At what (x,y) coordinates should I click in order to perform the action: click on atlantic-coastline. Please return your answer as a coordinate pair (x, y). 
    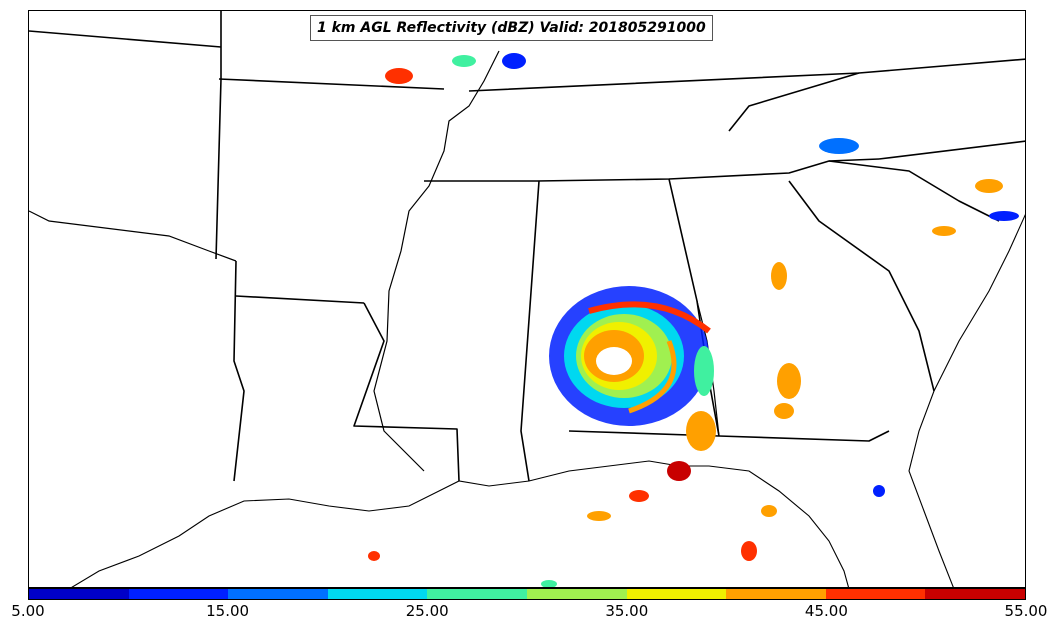
    Looking at the image, I should click on (966, 400).